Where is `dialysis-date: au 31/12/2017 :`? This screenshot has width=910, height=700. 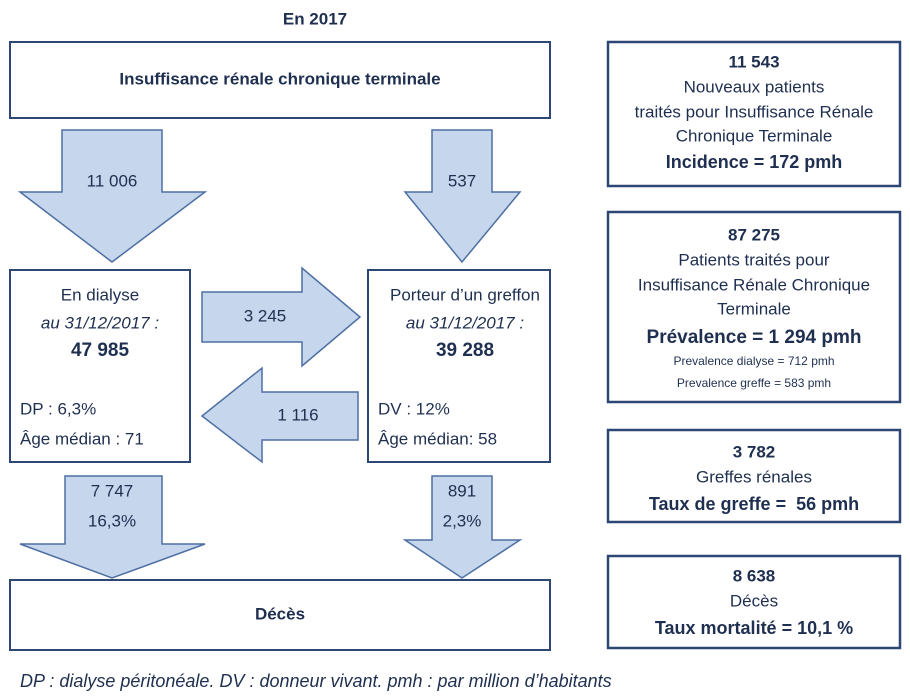
dialysis-date: au 31/12/2017 : is located at coordinates (100, 322).